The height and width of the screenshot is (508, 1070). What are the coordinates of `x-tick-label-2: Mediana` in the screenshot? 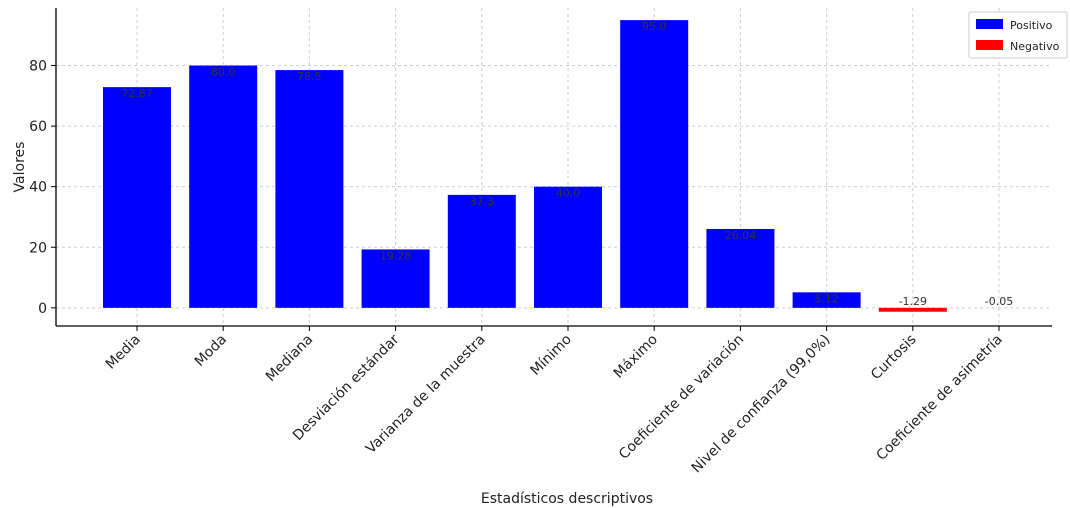 It's located at (289, 358).